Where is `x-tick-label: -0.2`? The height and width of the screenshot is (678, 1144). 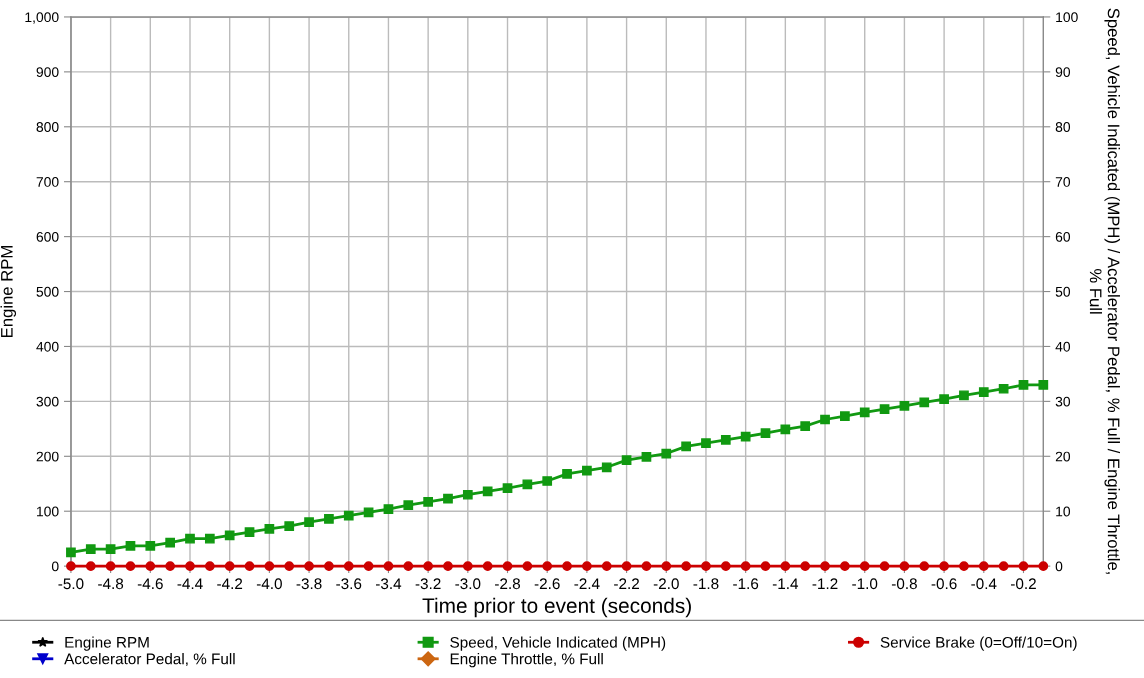 x-tick-label: -0.2 is located at coordinates (1023, 584).